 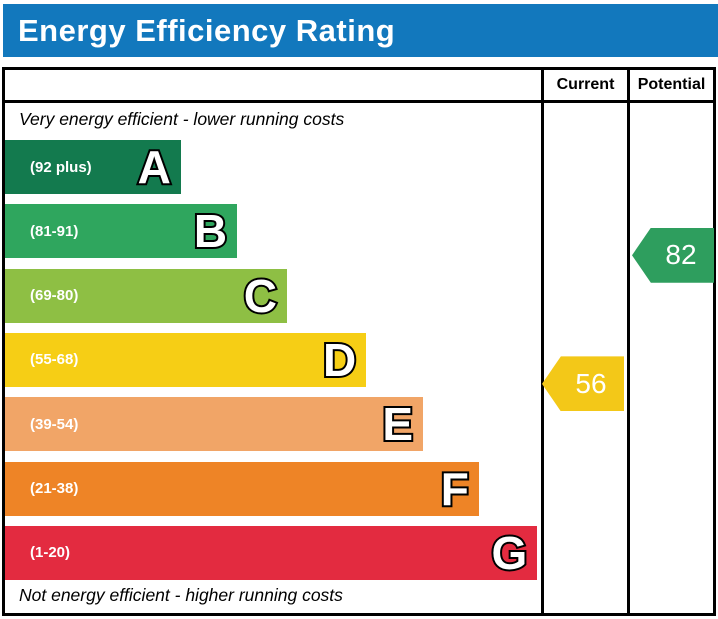 I want to click on column-header-potential: Potential, so click(x=671, y=84).